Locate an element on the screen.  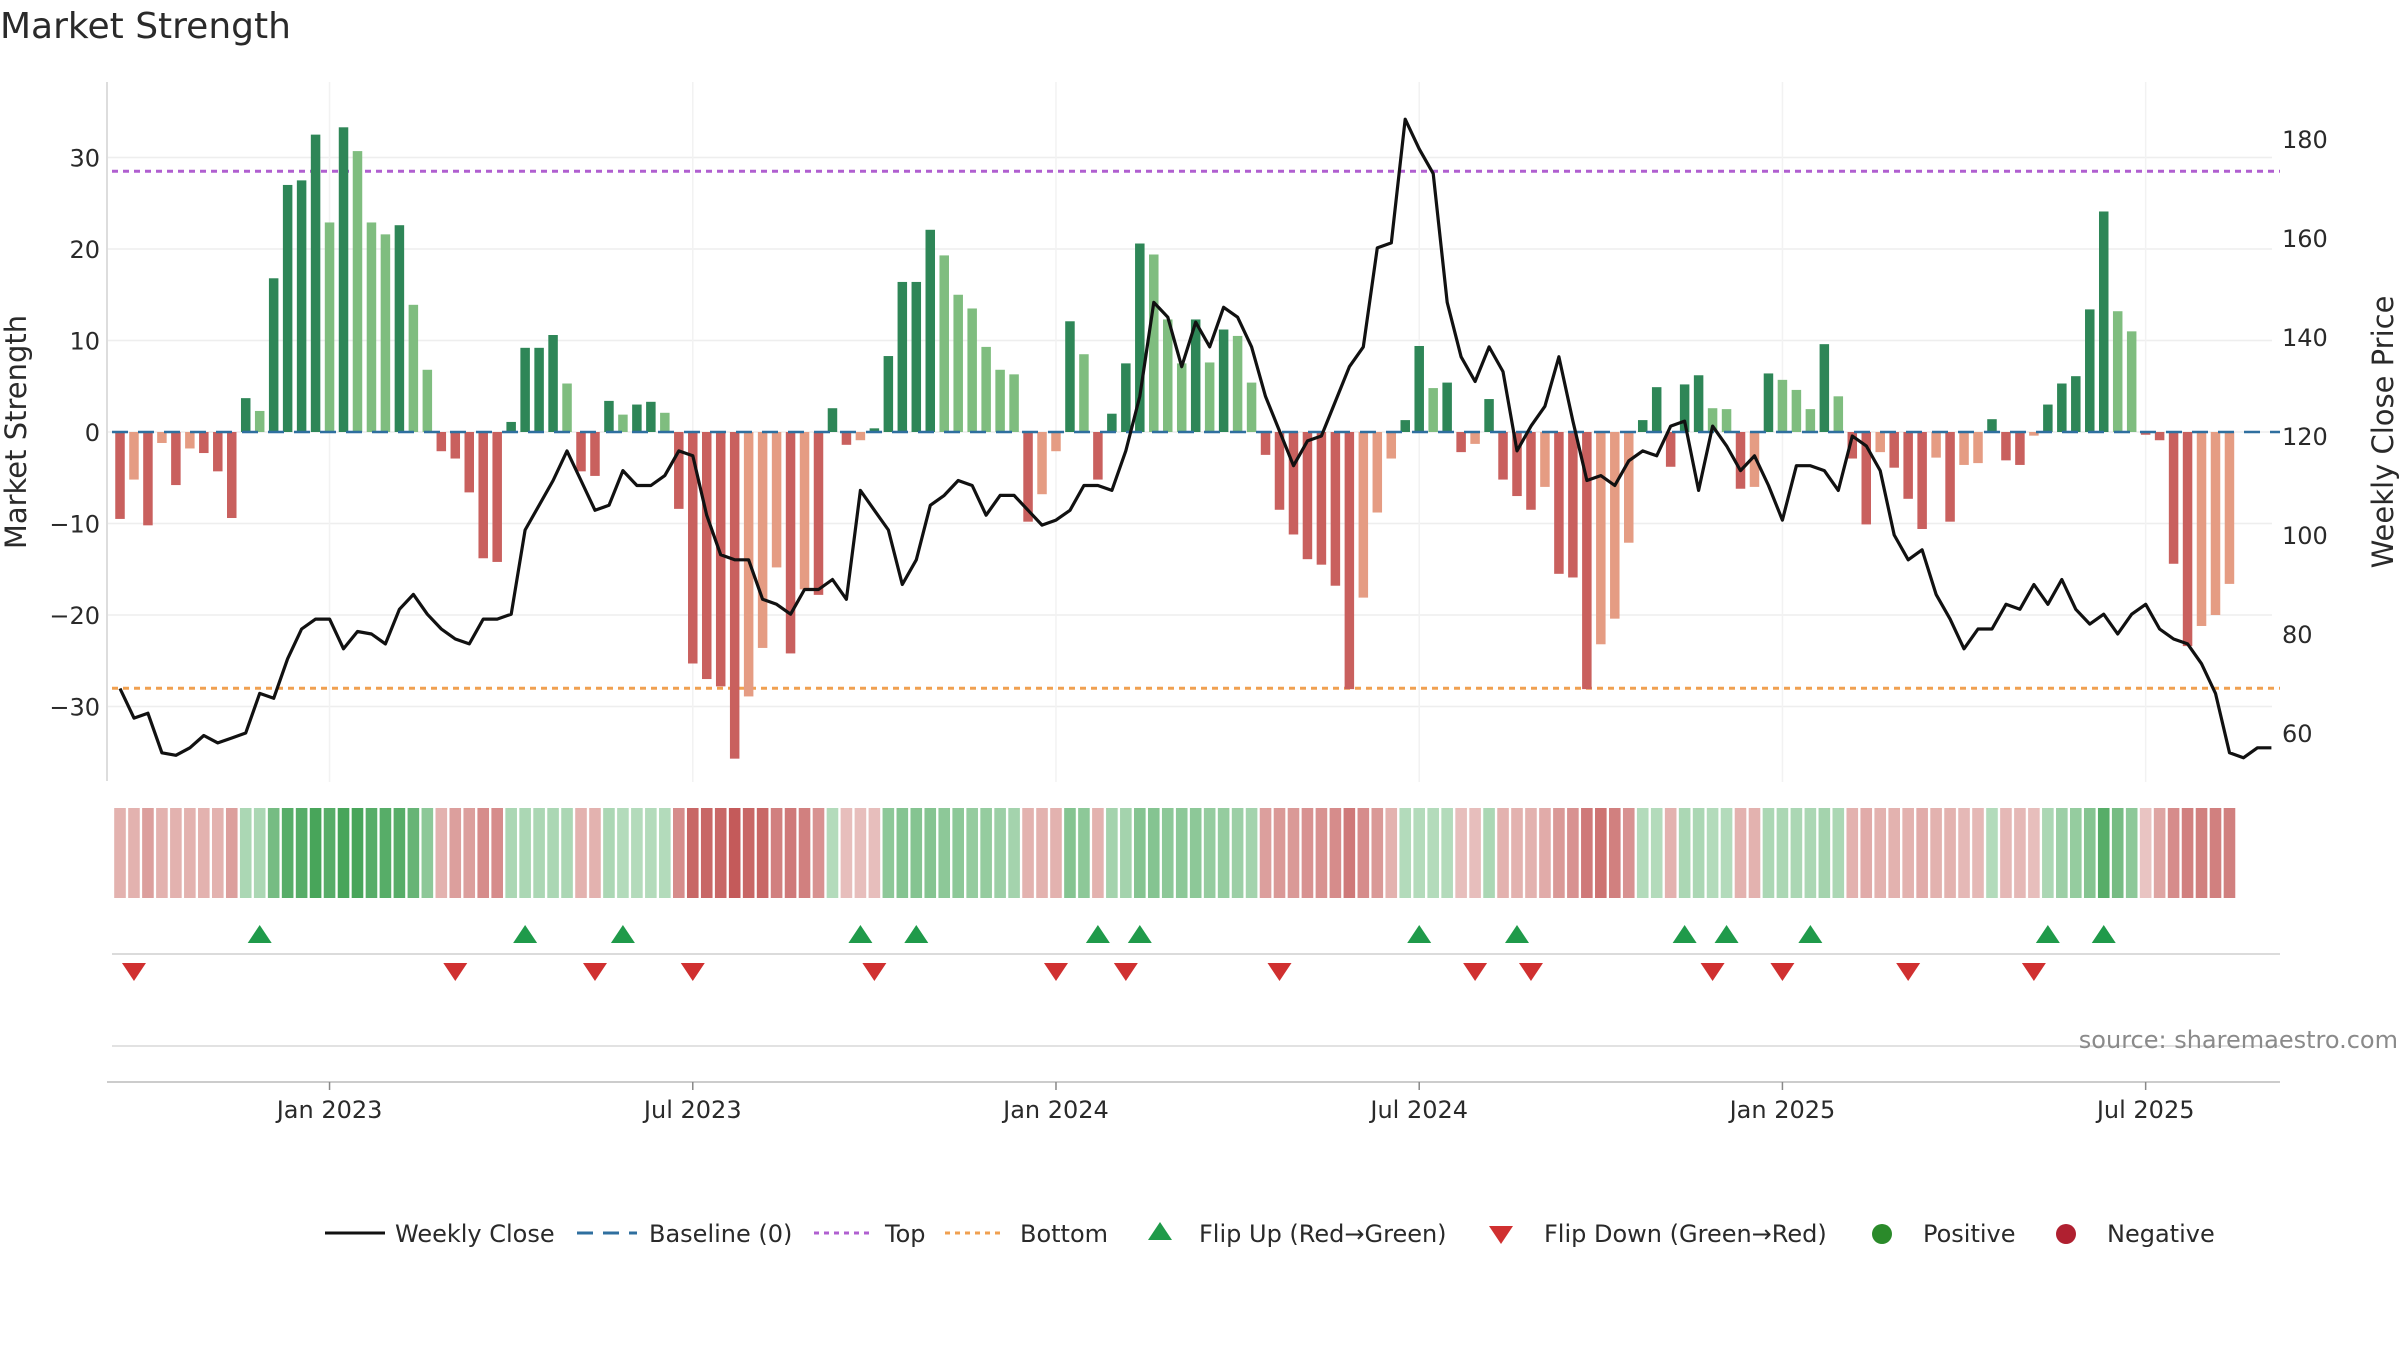
right-tick-label: 180 is located at coordinates (2305, 140).